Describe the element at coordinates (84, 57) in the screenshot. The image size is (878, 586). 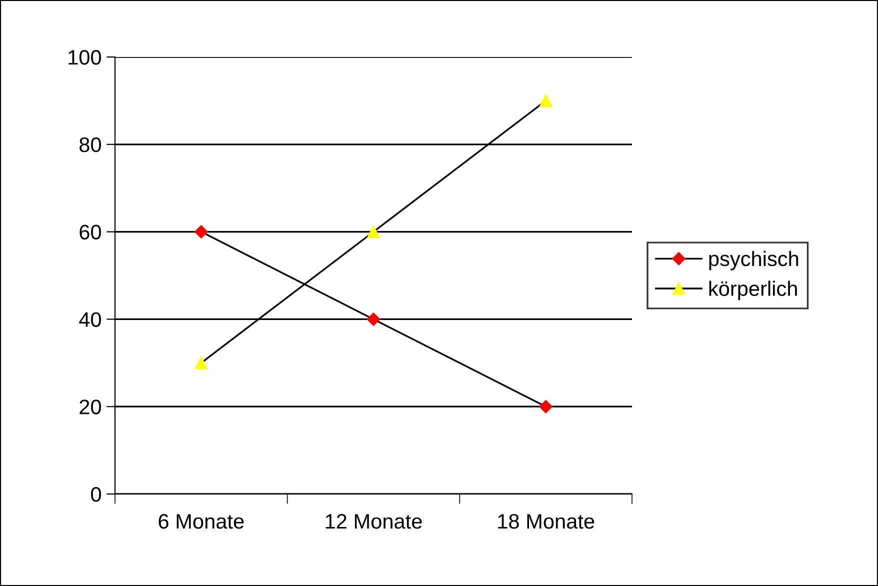
I see `y-tick-label: 100` at that location.